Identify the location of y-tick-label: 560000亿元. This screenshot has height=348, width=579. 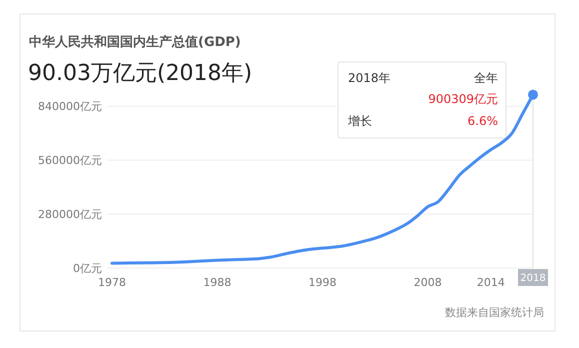
(70, 161).